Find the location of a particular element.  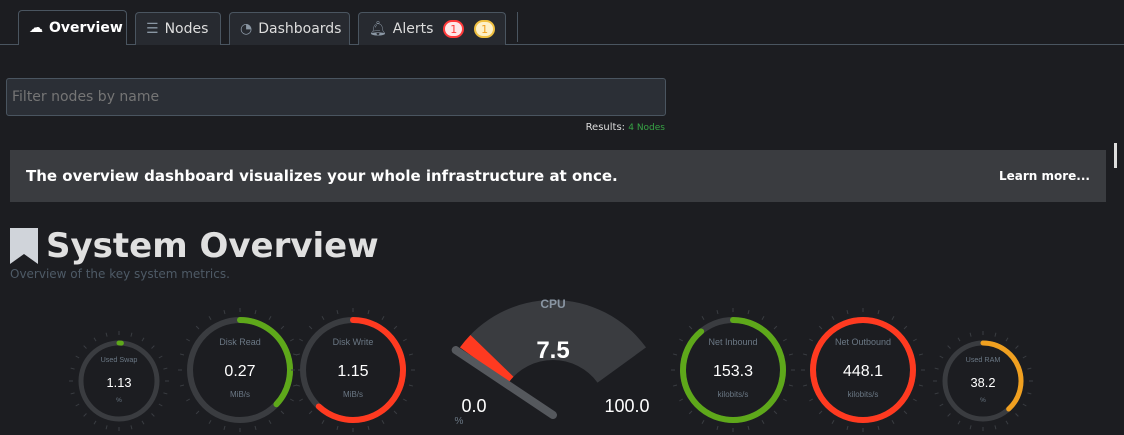

gauge-title: Disk Read is located at coordinates (240, 342).